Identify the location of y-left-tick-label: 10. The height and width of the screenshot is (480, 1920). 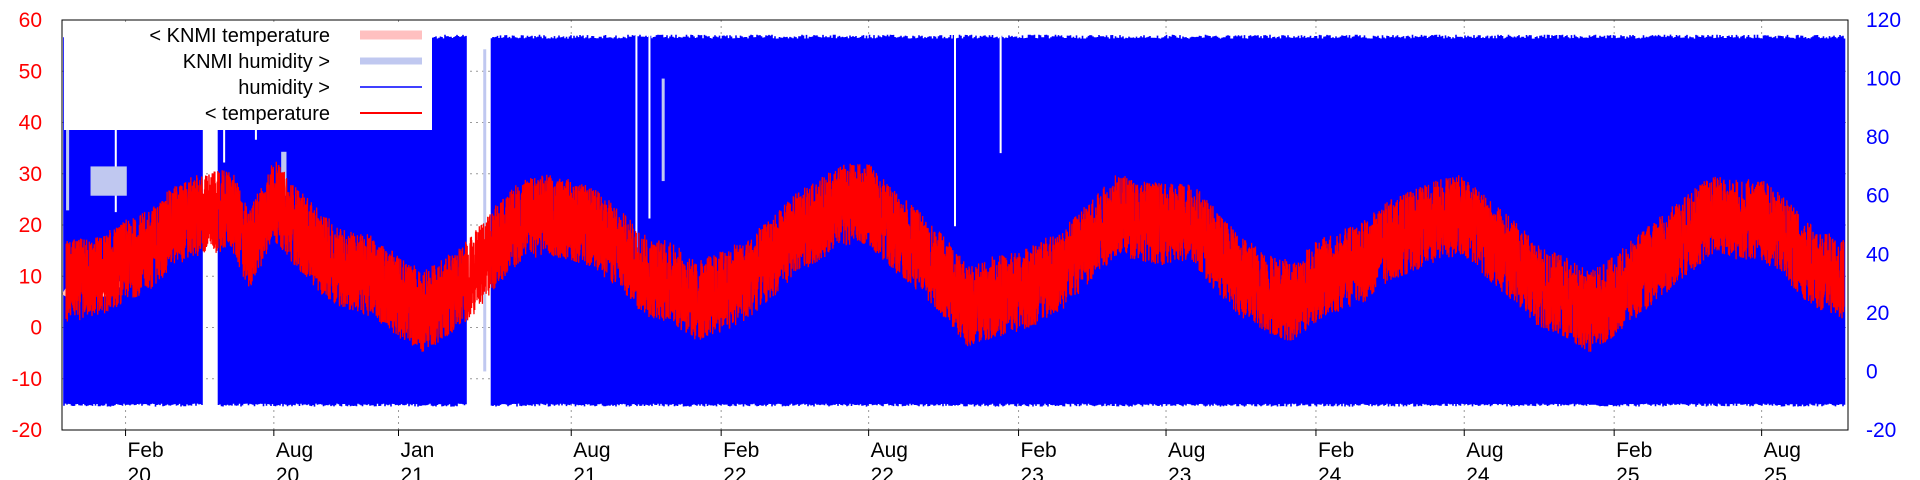
(30, 276).